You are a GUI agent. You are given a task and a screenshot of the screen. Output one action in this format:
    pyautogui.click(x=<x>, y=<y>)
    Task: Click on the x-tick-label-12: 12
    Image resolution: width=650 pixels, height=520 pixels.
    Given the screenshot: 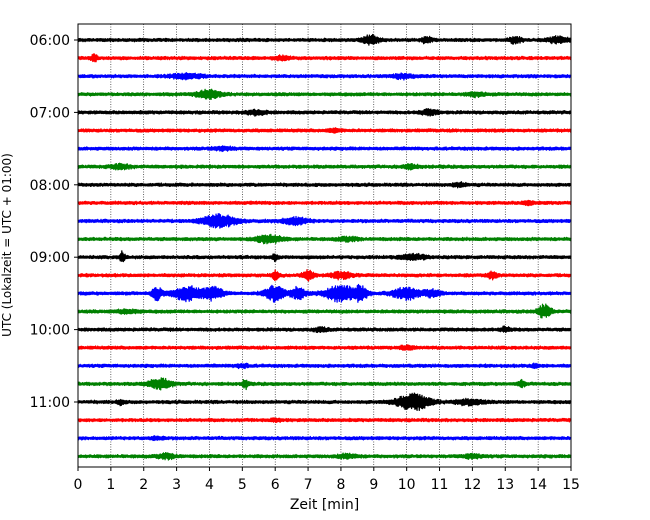 What is the action you would take?
    pyautogui.click(x=472, y=485)
    